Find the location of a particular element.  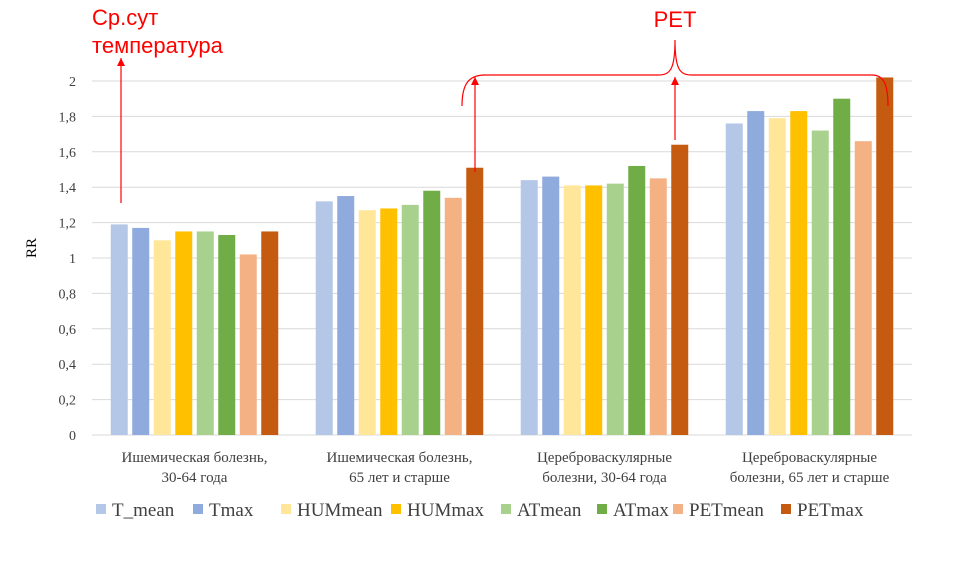

category-label: болезни, 65 лет и старше is located at coordinates (810, 478).